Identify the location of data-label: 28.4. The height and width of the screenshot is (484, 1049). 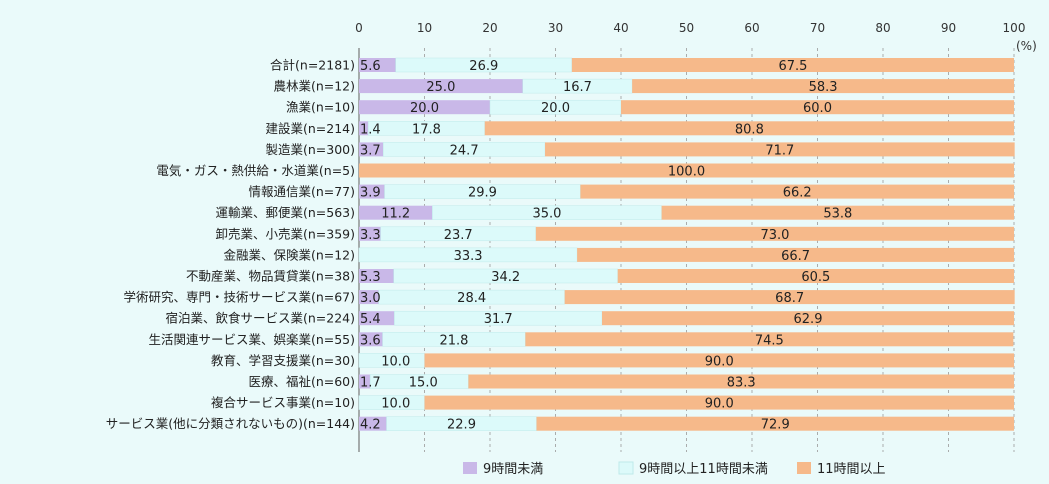
(471, 298).